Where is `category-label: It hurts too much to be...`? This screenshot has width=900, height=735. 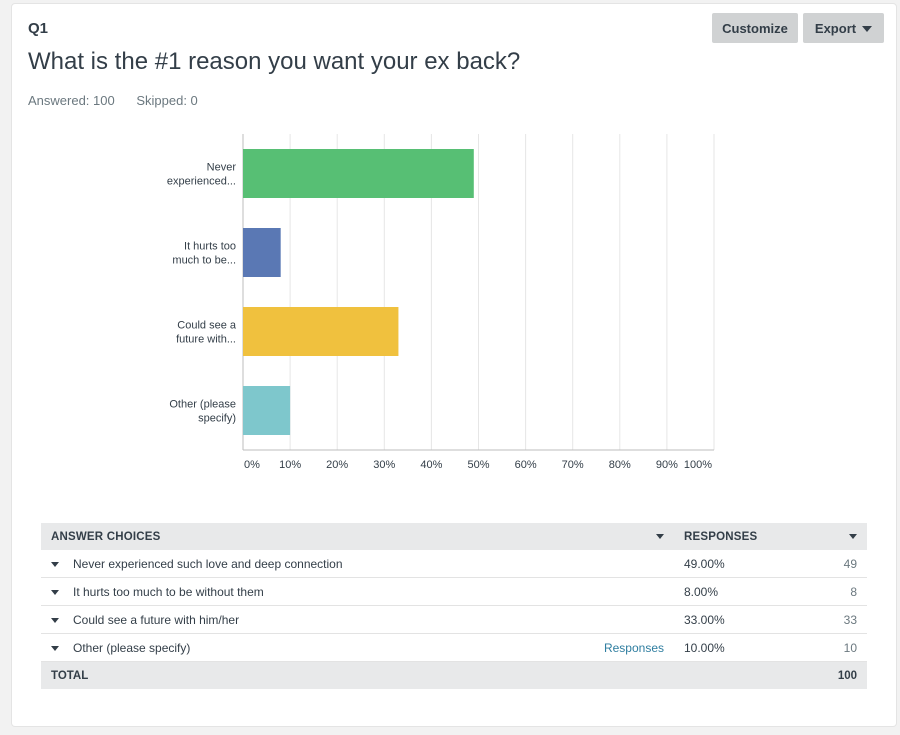
category-label: It hurts too much to be... is located at coordinates (204, 254).